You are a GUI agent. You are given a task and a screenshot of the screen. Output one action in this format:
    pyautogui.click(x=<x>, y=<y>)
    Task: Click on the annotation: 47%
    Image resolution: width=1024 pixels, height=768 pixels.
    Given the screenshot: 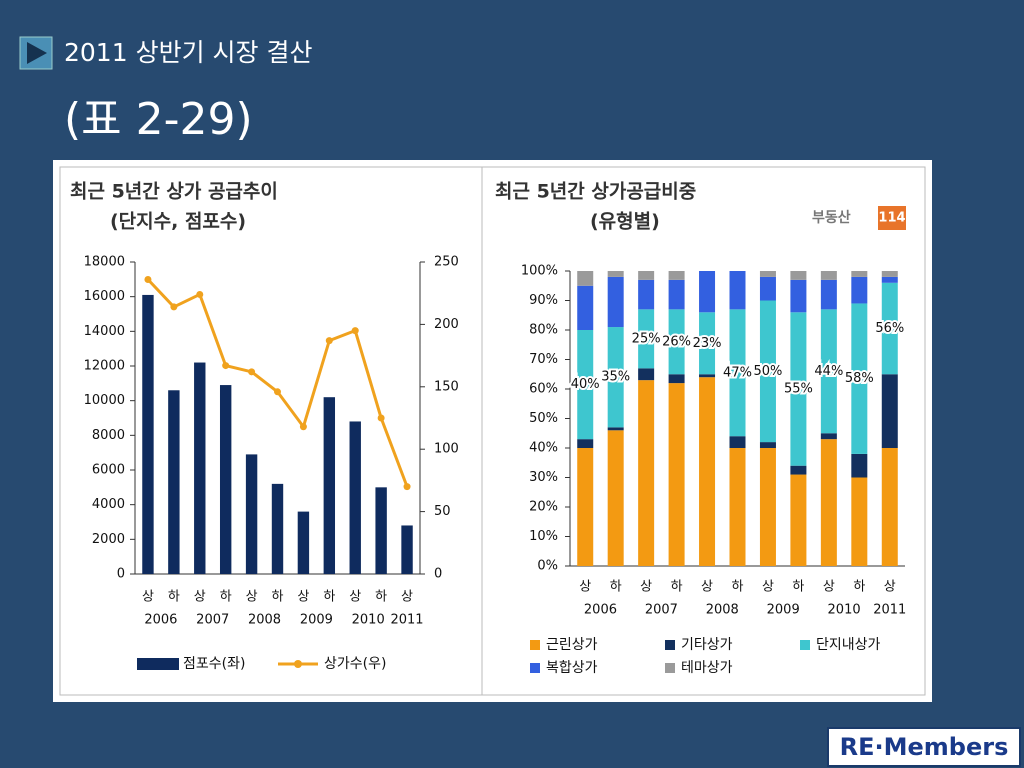 What is the action you would take?
    pyautogui.click(x=737, y=372)
    